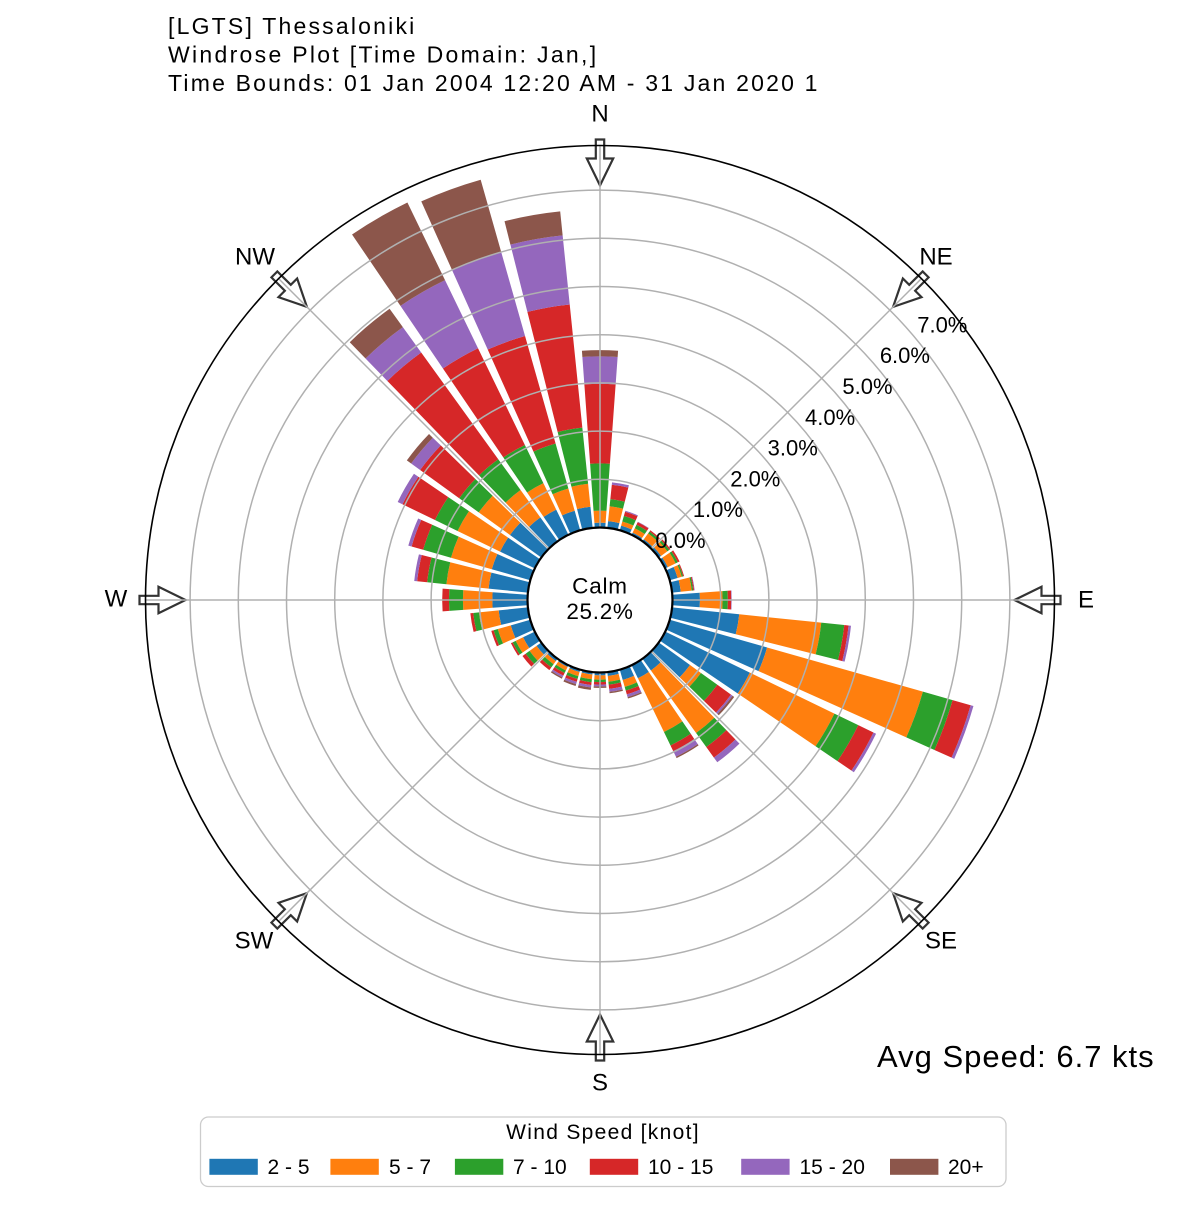 This screenshot has width=1200, height=1205. What do you see at coordinates (935, 257) in the screenshot?
I see `svg-text: NE` at bounding box center [935, 257].